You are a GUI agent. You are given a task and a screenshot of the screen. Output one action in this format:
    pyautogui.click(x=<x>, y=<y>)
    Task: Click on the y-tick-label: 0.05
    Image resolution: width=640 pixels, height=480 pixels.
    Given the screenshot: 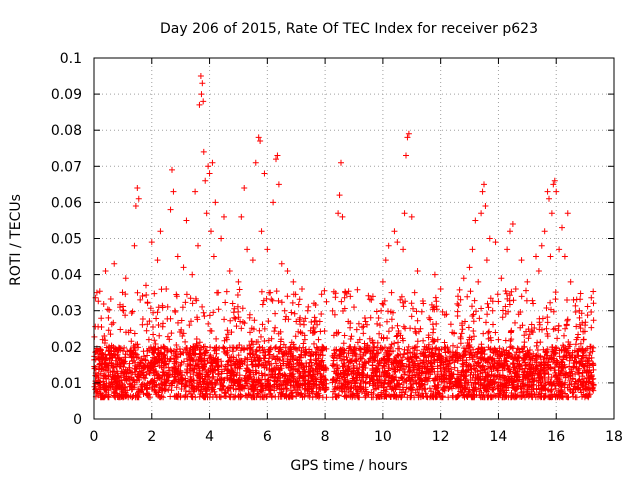 What is the action you would take?
    pyautogui.click(x=66, y=240)
    